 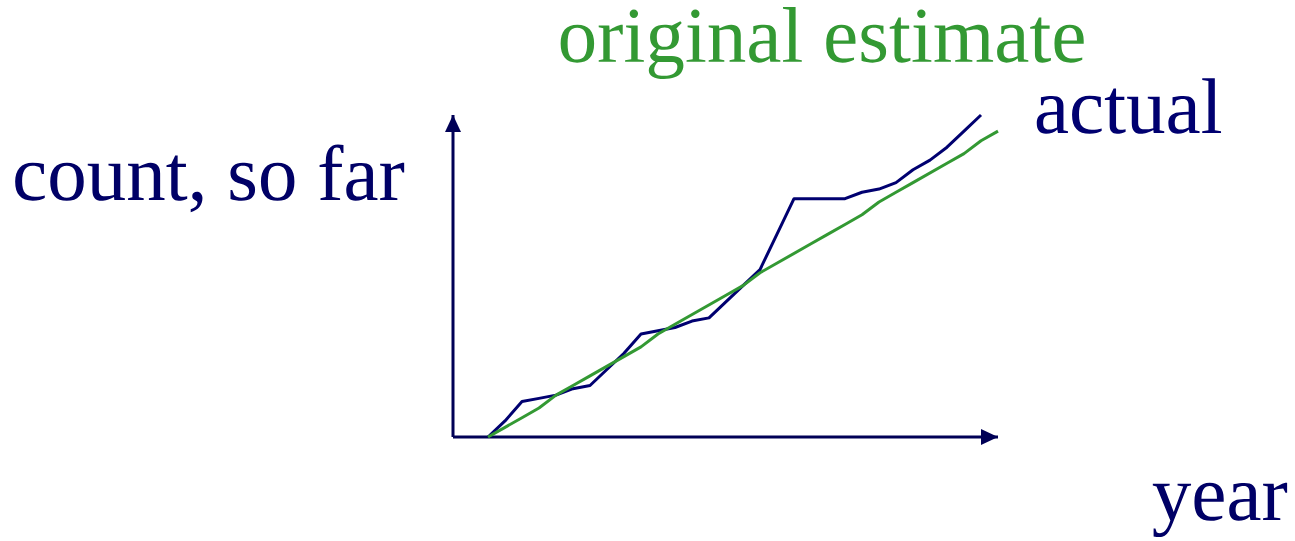 I want to click on y-axis-title: count, so far, so click(x=210, y=178).